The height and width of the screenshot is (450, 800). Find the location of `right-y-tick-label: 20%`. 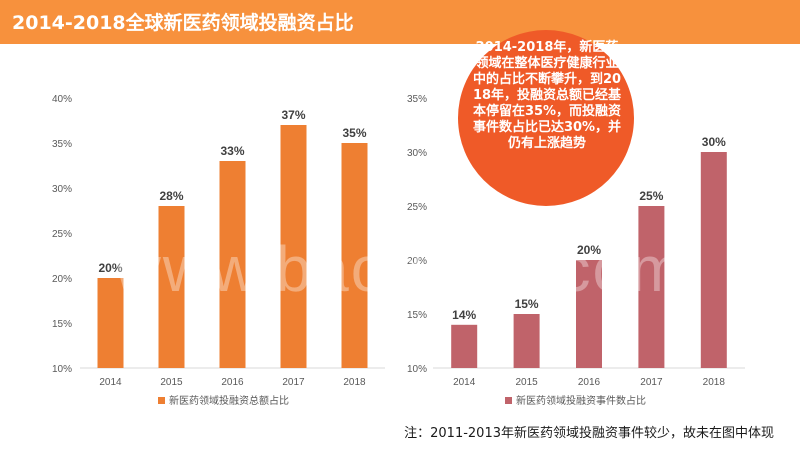

right-y-tick-label: 20% is located at coordinates (417, 261).